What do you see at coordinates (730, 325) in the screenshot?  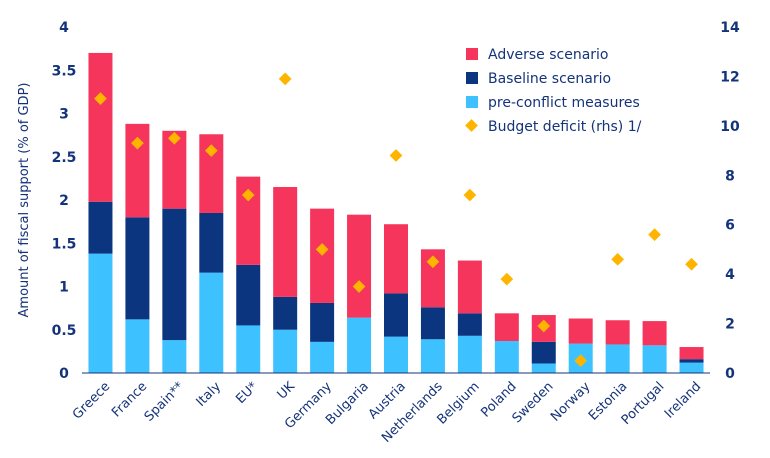 I see `y2-tick-label: 2` at bounding box center [730, 325].